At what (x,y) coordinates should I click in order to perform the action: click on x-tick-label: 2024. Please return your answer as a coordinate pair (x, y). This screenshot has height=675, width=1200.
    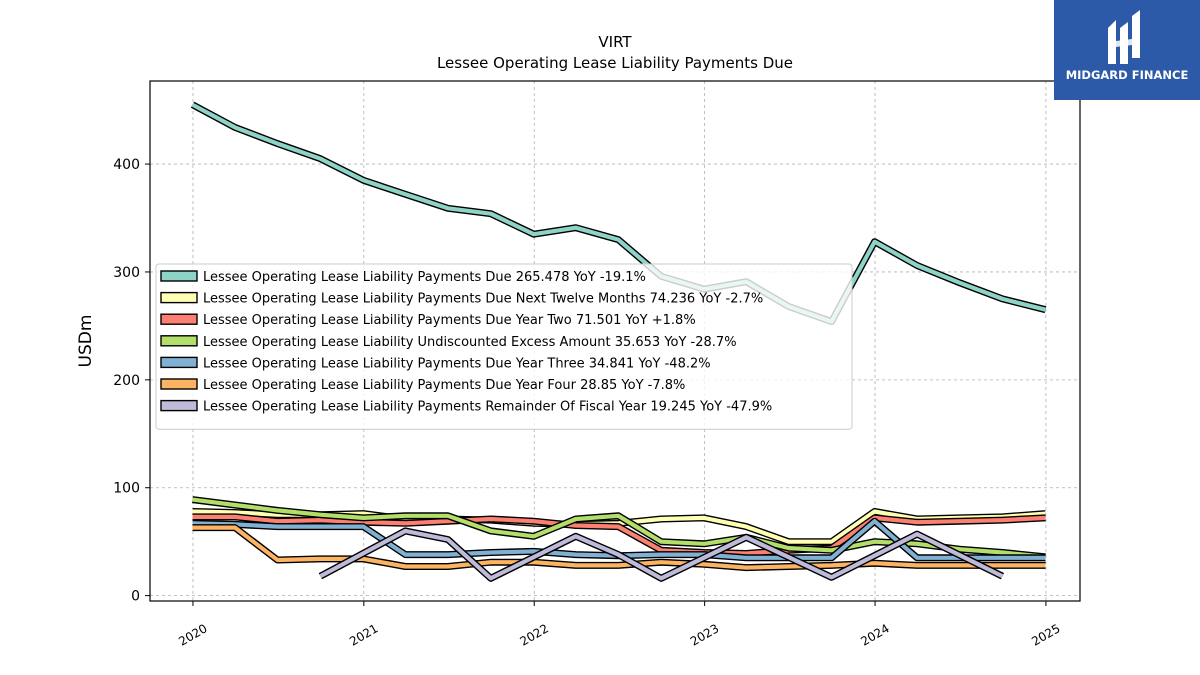
    Looking at the image, I should click on (874, 634).